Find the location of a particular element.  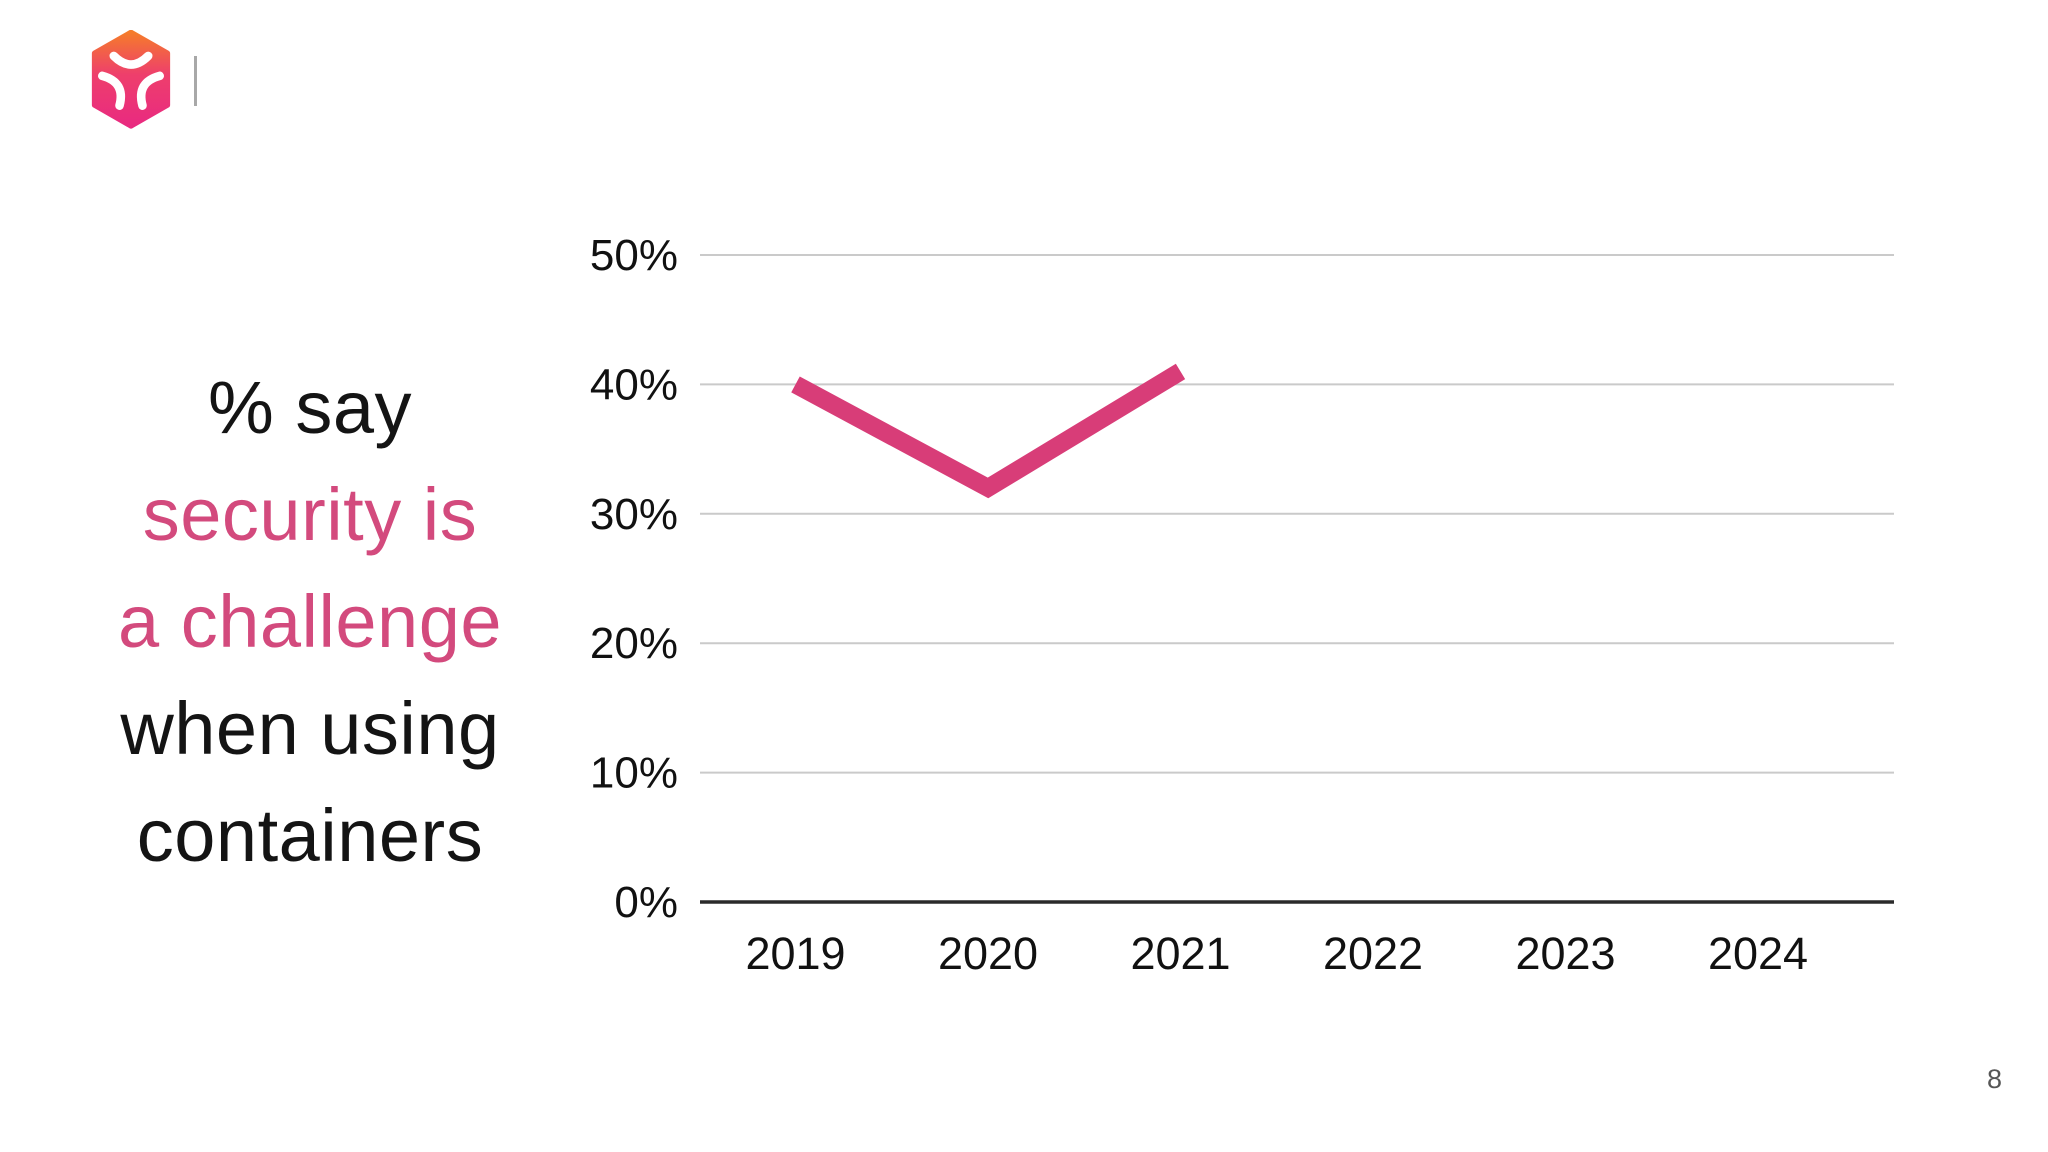

y-tick-label: 10% is located at coordinates (634, 773).